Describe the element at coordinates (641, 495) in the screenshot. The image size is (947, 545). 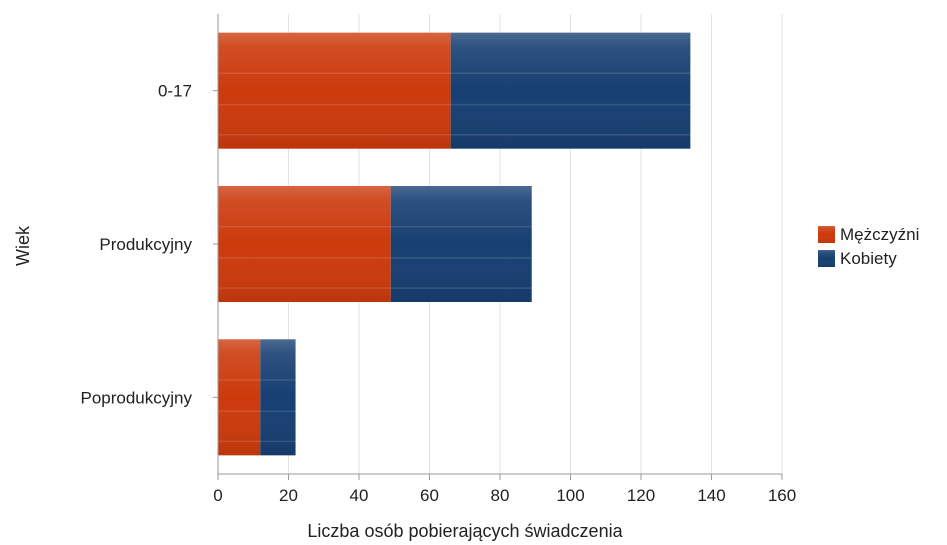
I see `x-tick-label: 120` at that location.